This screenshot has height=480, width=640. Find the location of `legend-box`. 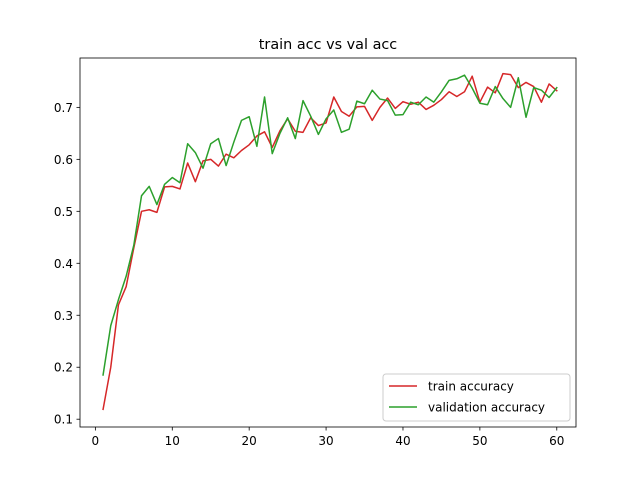

legend-box is located at coordinates (476, 397).